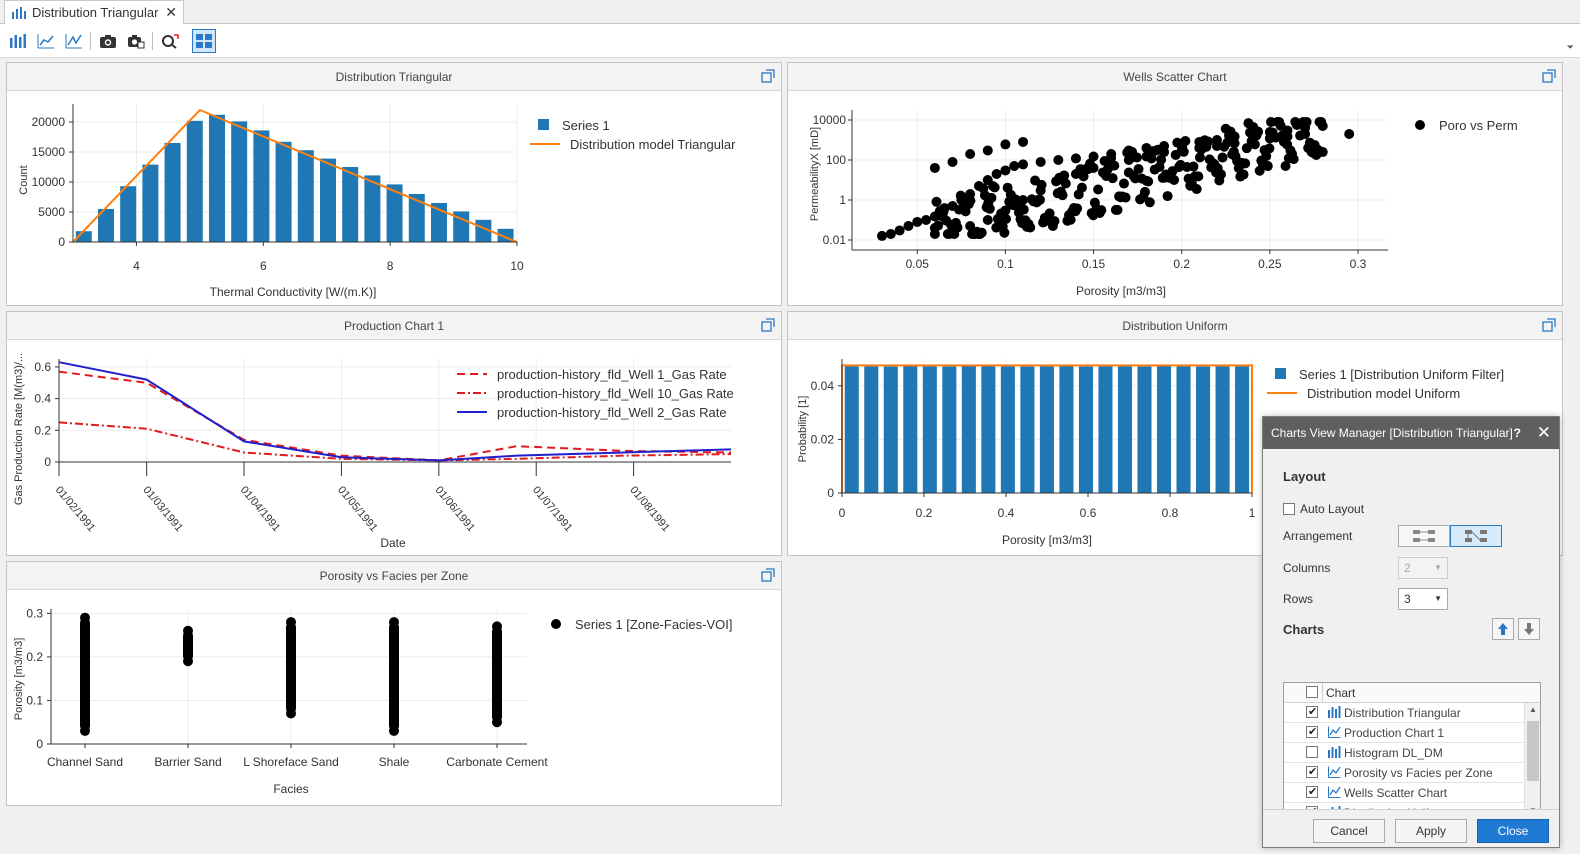  Describe the element at coordinates (260, 509) in the screenshot. I see `x-tick-label: 01/04/1991` at that location.